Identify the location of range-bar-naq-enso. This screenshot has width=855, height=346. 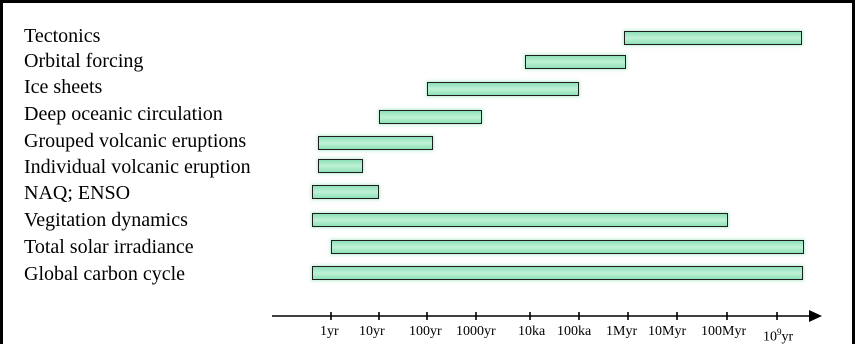
(345, 192).